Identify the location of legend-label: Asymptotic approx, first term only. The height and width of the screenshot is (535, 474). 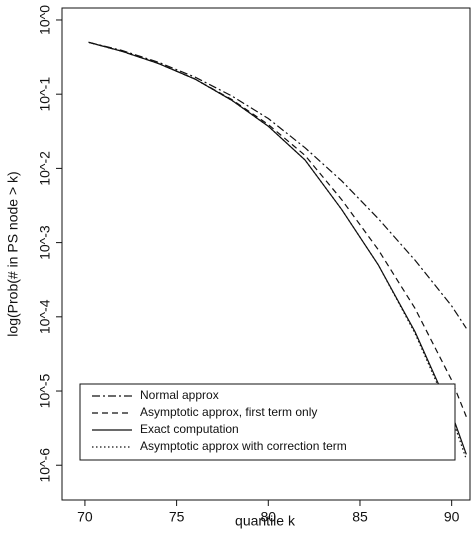
(228, 412).